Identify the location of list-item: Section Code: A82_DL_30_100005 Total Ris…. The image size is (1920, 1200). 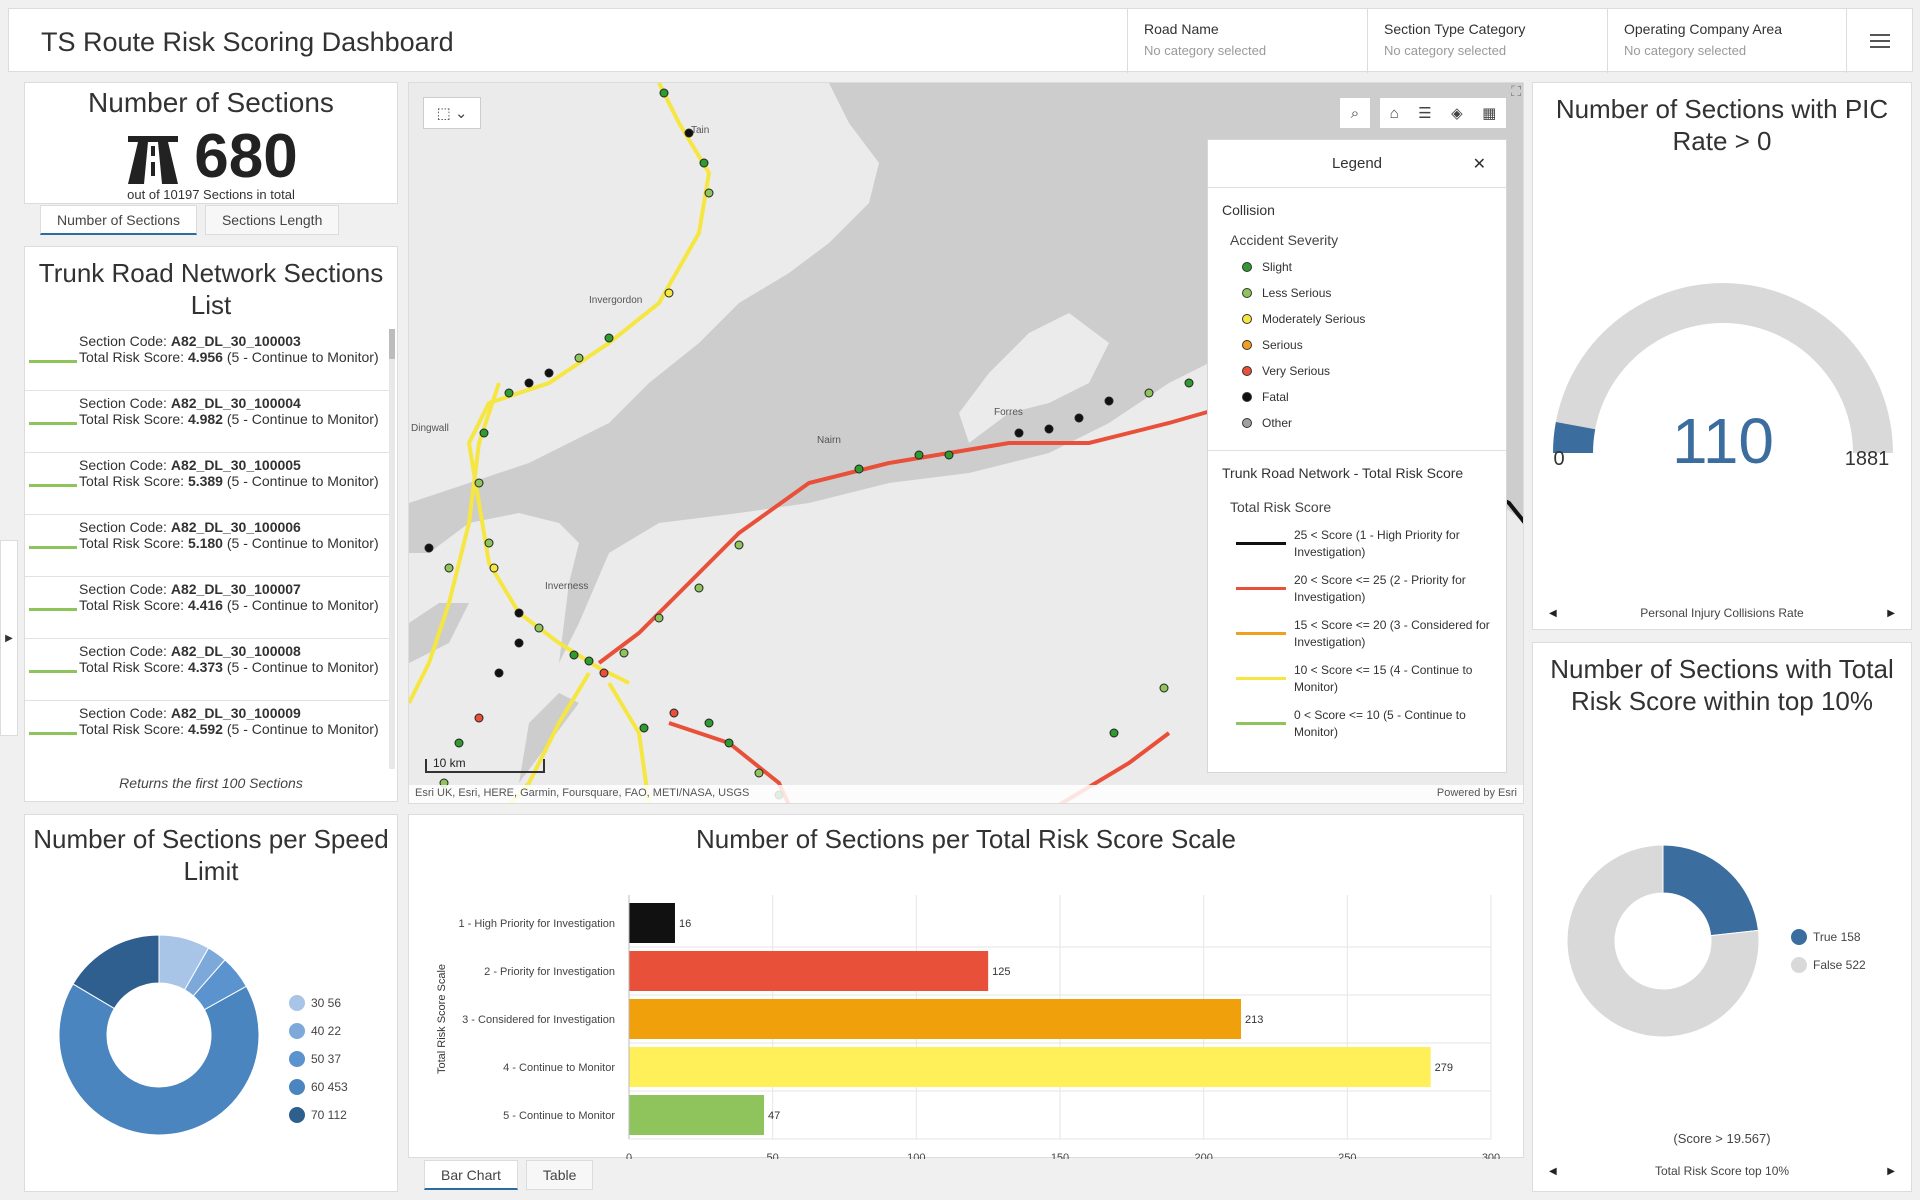
(207, 484).